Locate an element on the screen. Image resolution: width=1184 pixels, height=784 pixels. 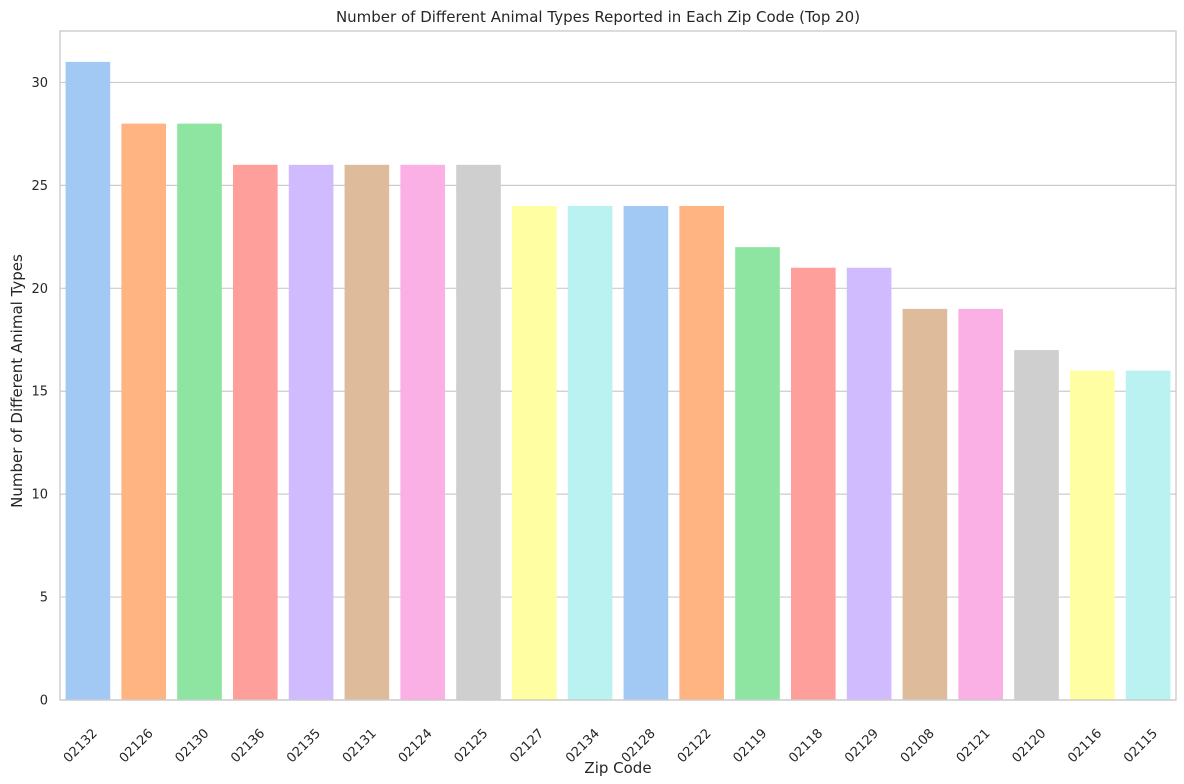
y-tick-label: 0 is located at coordinates (44, 701).